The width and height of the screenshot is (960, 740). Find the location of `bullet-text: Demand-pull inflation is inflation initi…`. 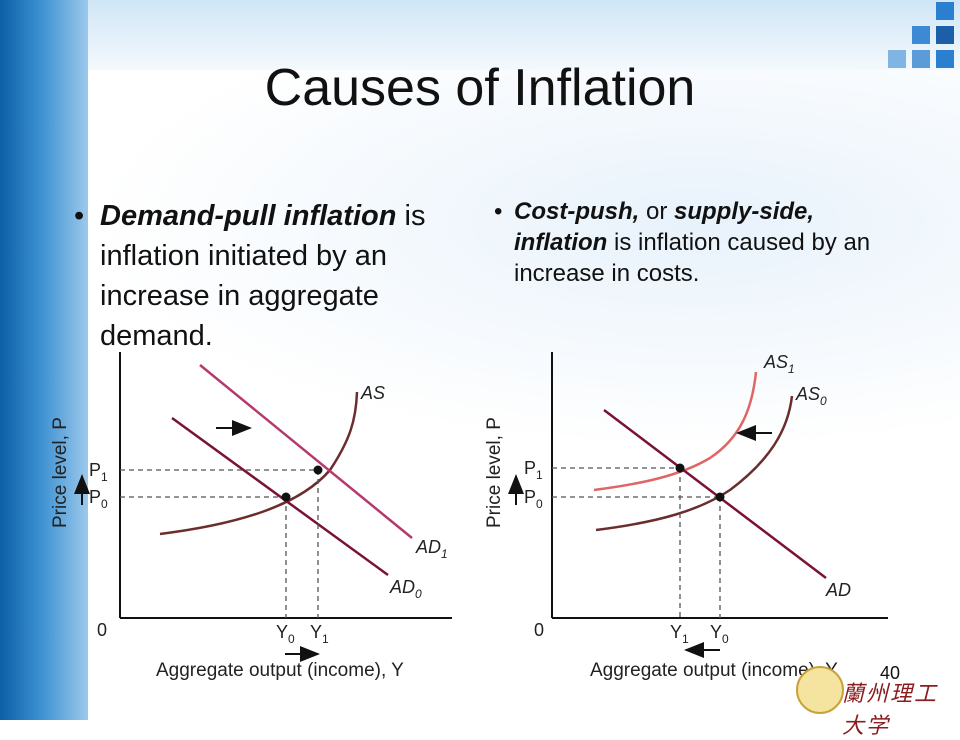

bullet-text: Demand-pull inflation is inflation initi… is located at coordinates (287, 276).